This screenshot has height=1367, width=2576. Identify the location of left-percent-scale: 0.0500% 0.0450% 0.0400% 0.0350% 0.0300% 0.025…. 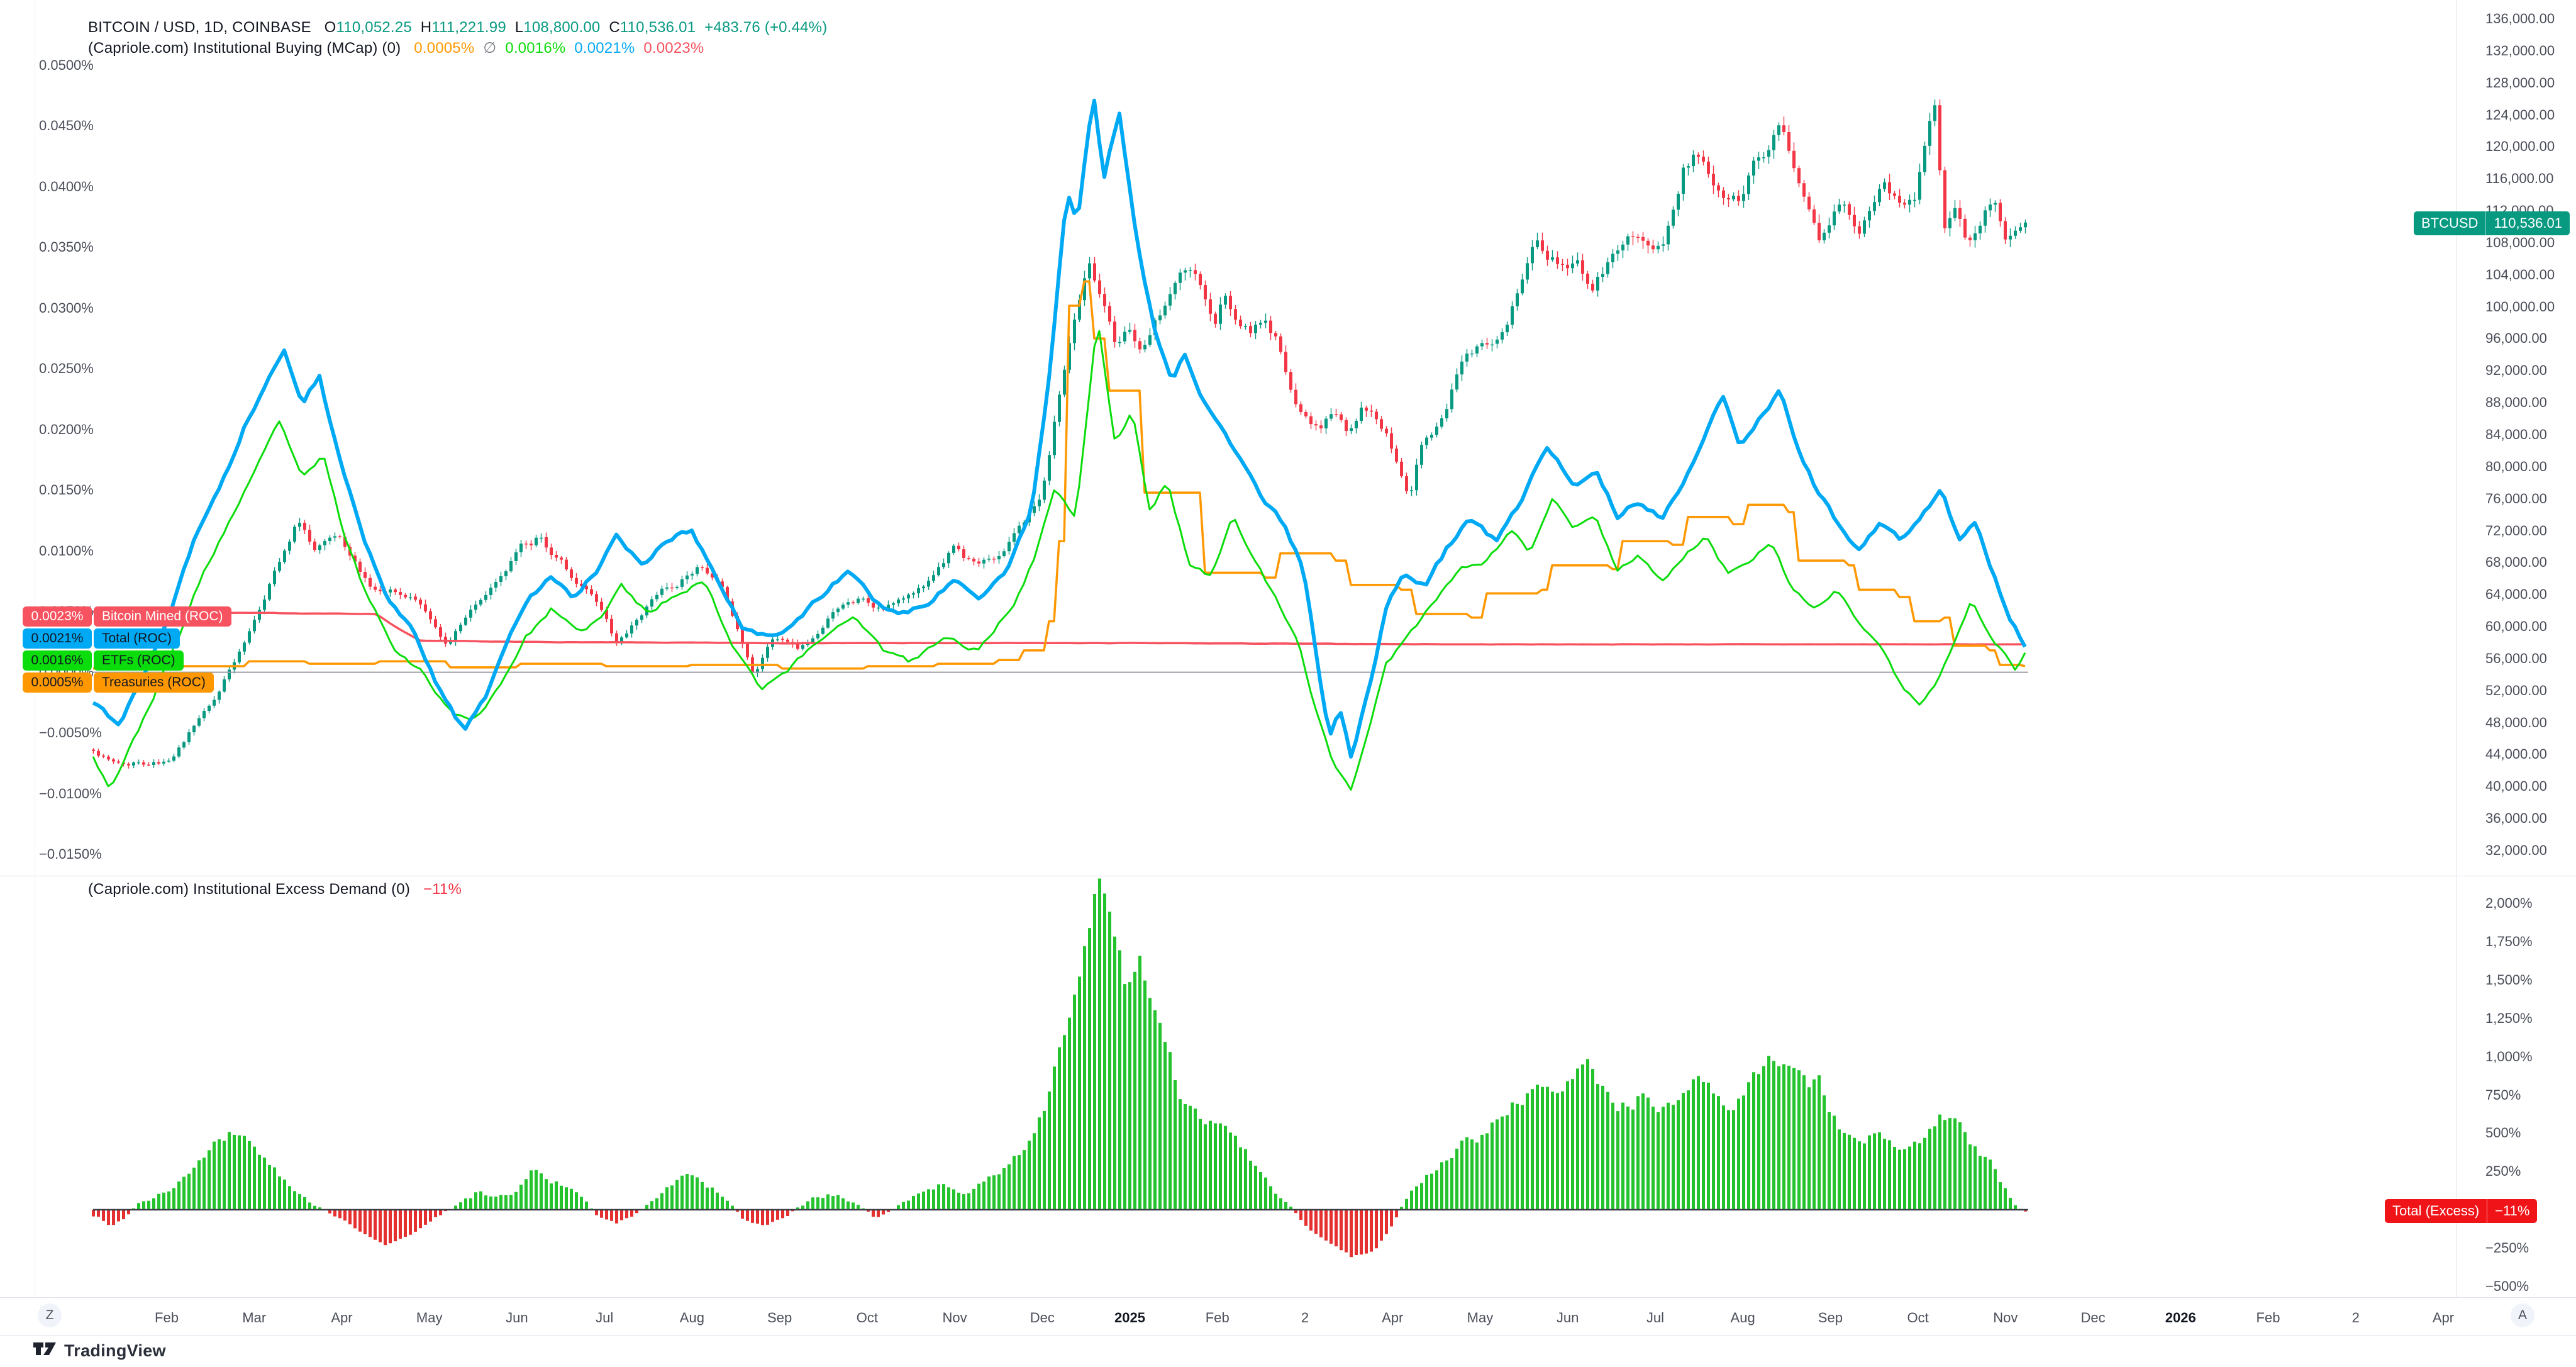
(72, 648).